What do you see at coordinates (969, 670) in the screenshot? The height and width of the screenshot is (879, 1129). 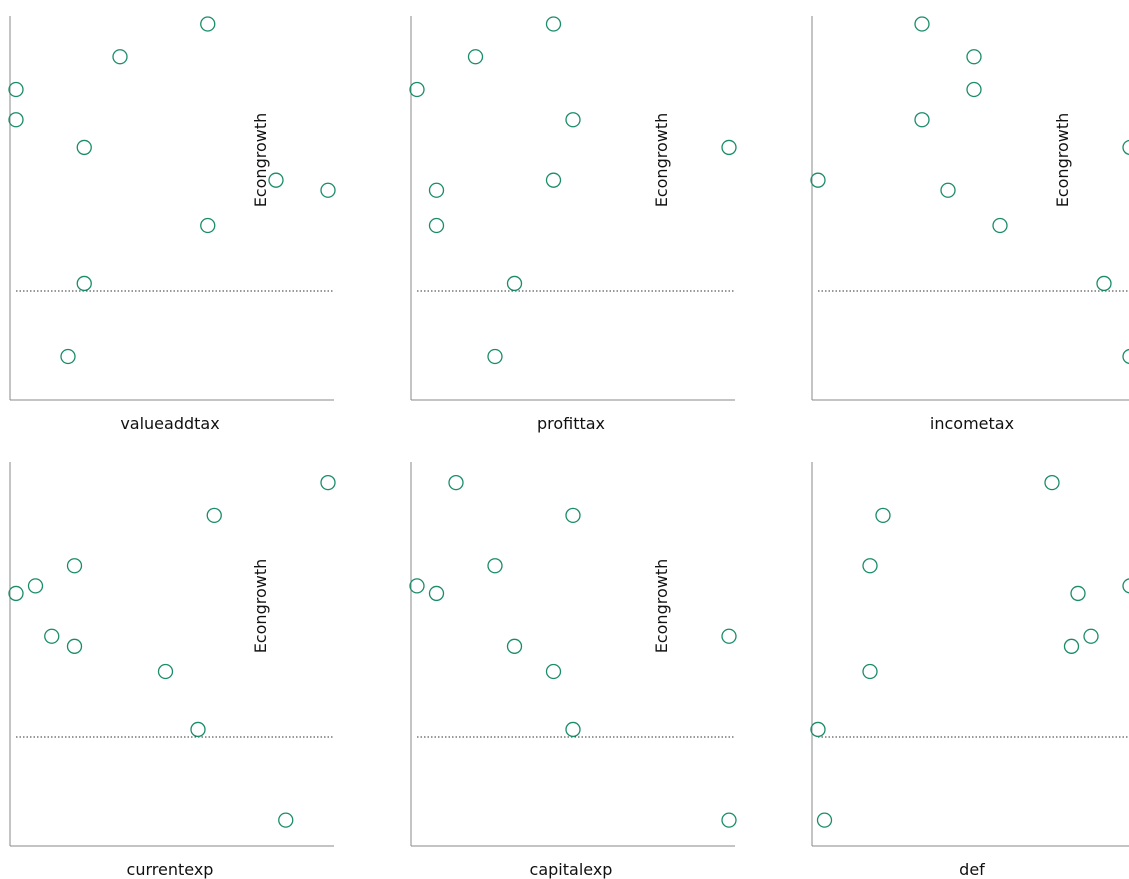 I see `panel-def: def` at bounding box center [969, 670].